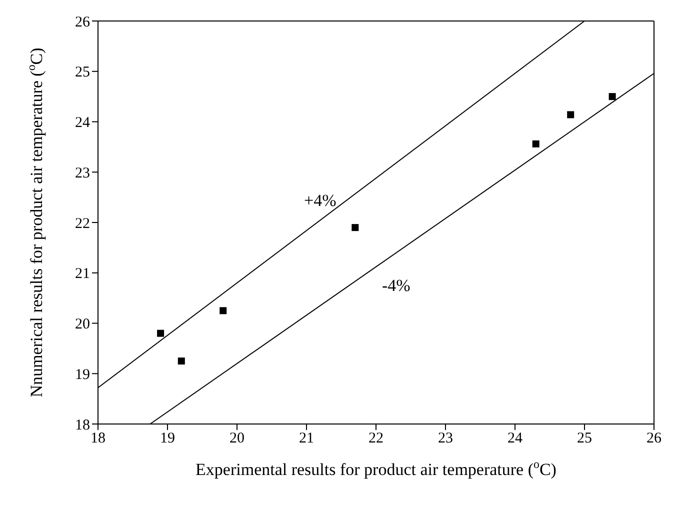 The image size is (685, 507). What do you see at coordinates (82, 274) in the screenshot?
I see `y-tick-label: 21` at bounding box center [82, 274].